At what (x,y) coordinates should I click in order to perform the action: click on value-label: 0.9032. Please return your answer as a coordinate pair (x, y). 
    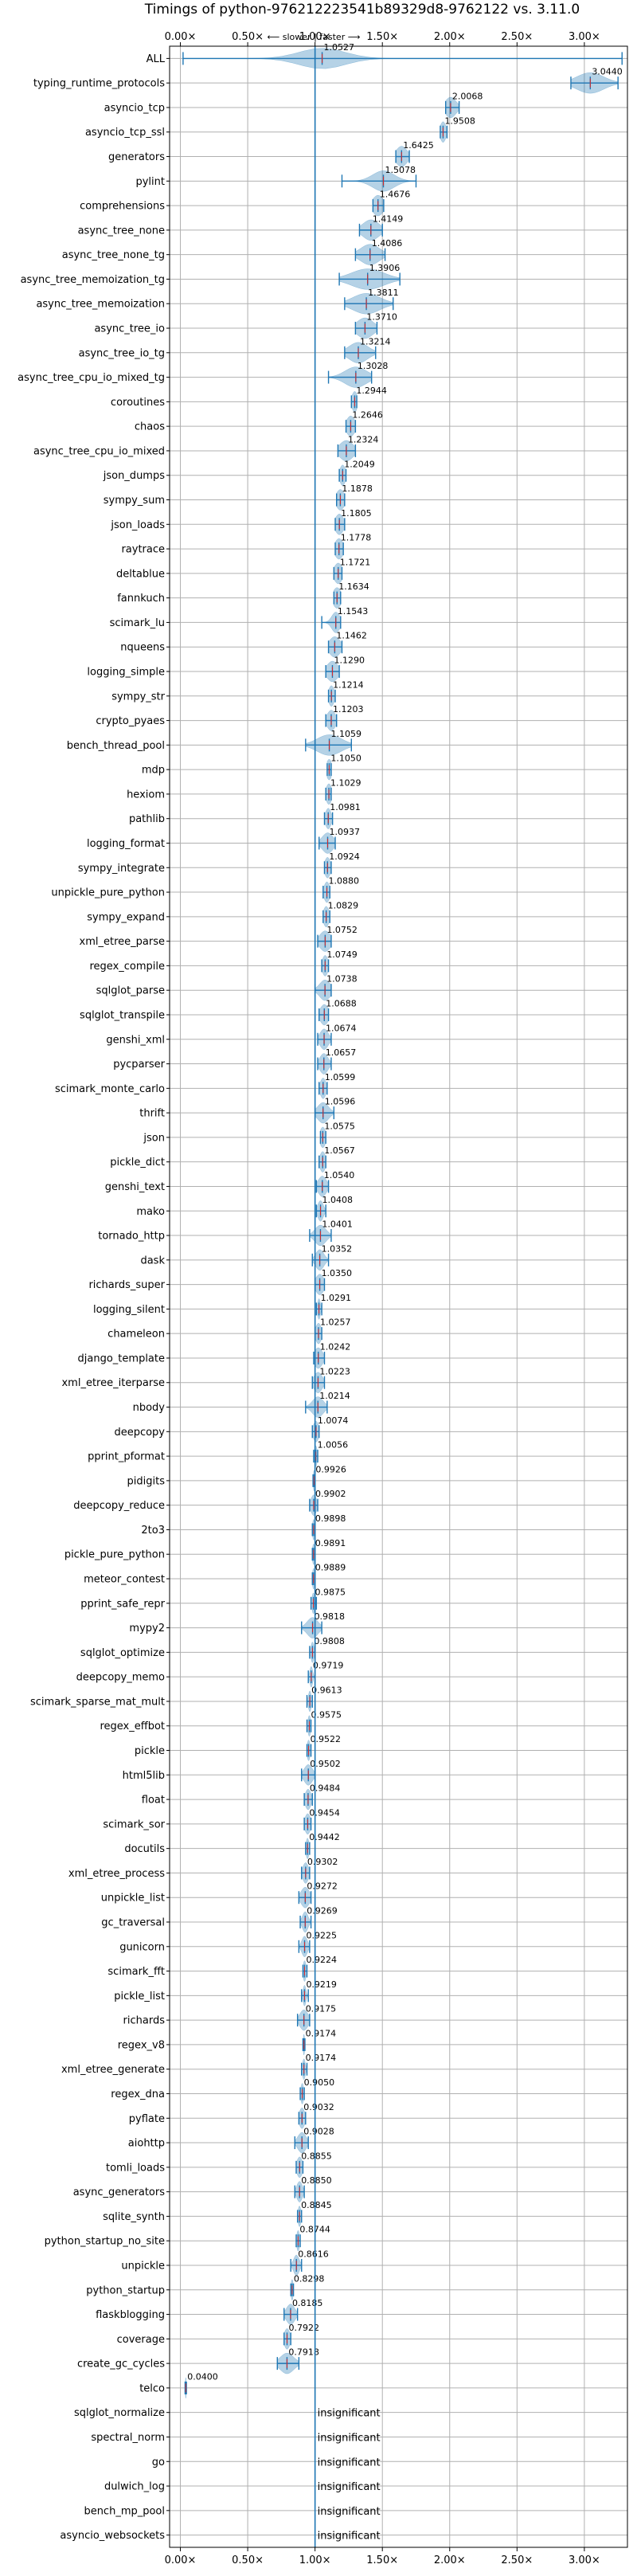
    Looking at the image, I should click on (318, 2107).